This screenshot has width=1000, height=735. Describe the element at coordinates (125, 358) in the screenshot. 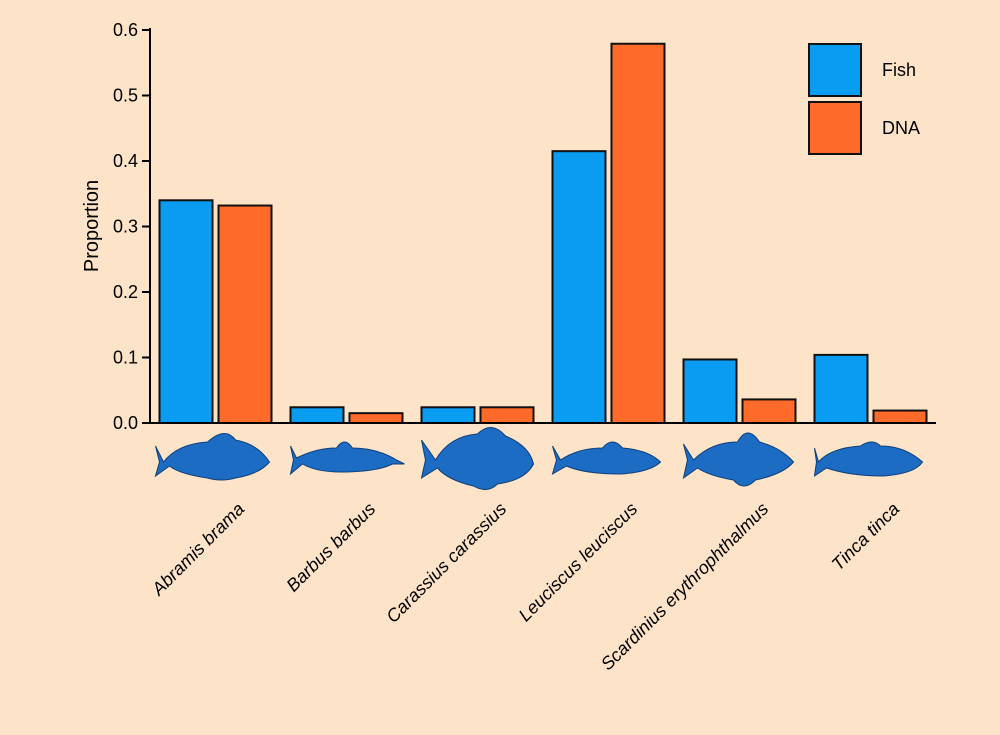

I see `y-tick-label: 0.1` at that location.